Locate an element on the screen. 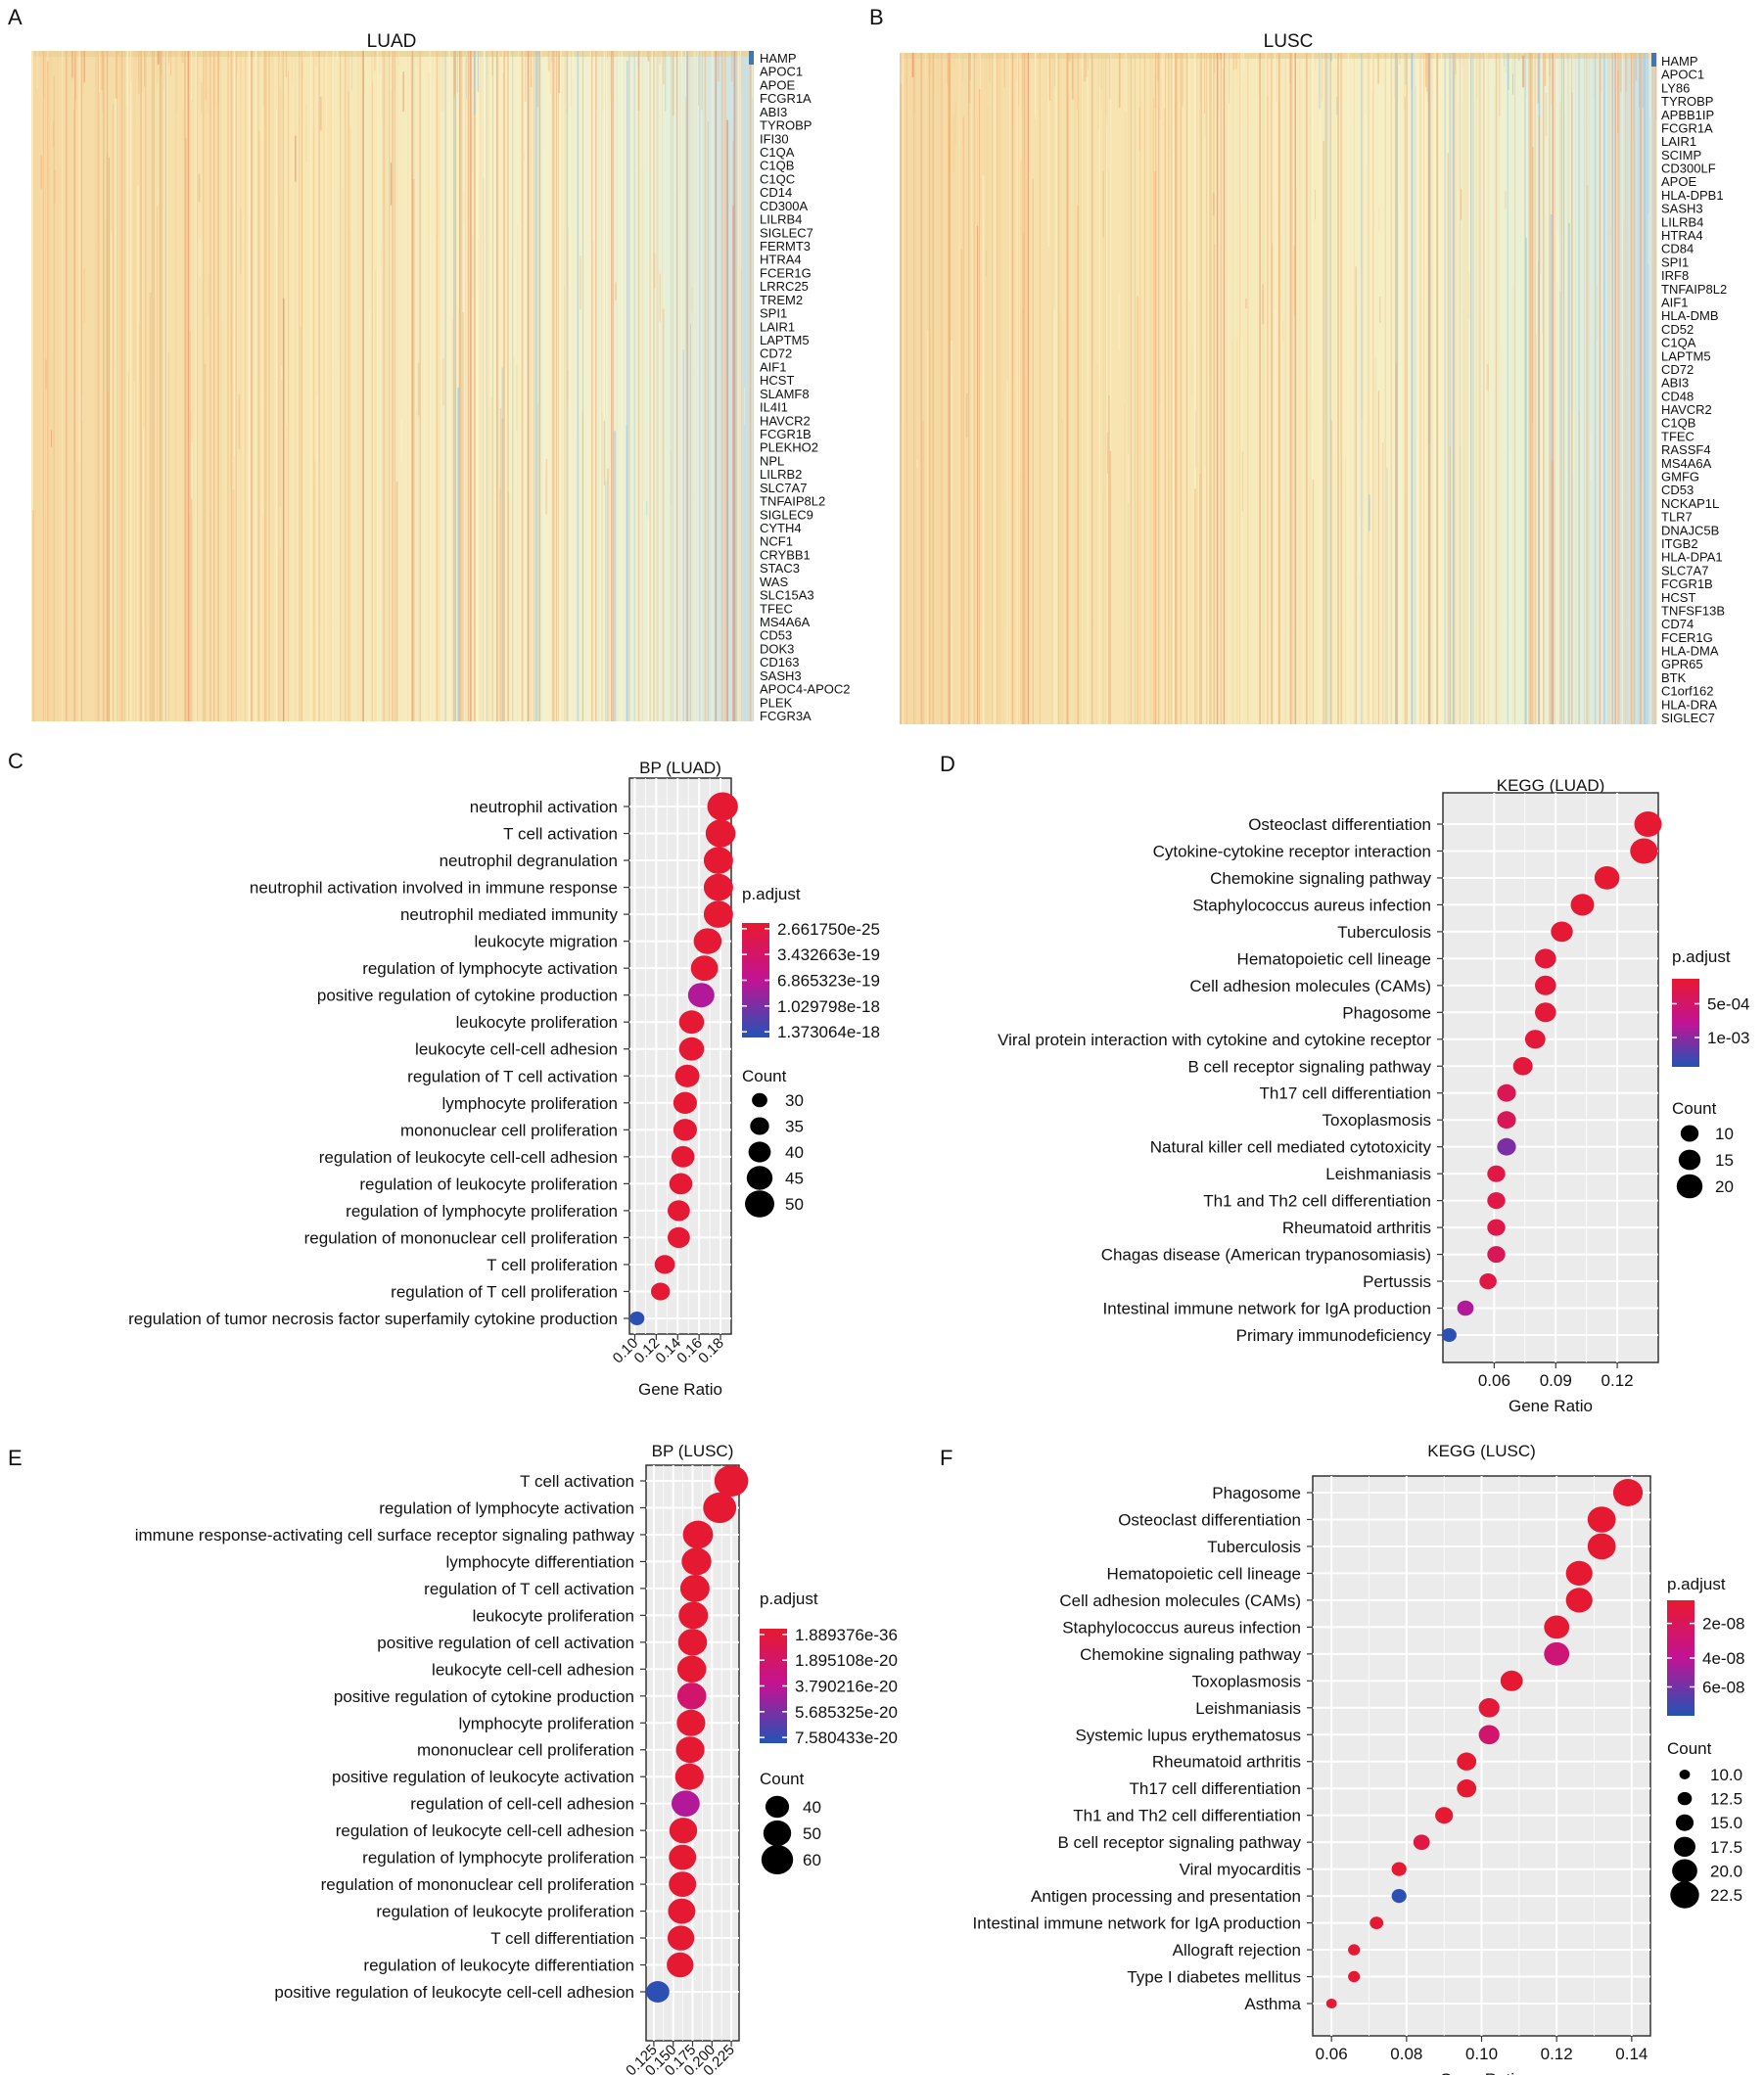 The height and width of the screenshot is (2075, 1764). term-label: Tuberculosis is located at coordinates (1384, 932).